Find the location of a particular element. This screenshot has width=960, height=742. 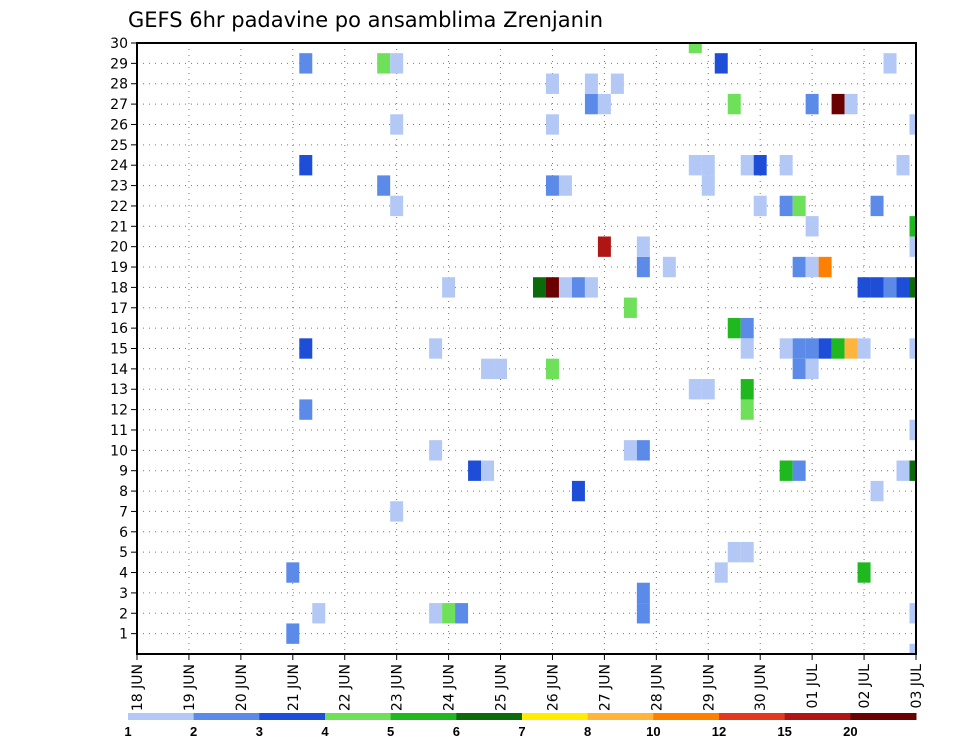

x-tick-label: 25 JUN is located at coordinates (502, 687).